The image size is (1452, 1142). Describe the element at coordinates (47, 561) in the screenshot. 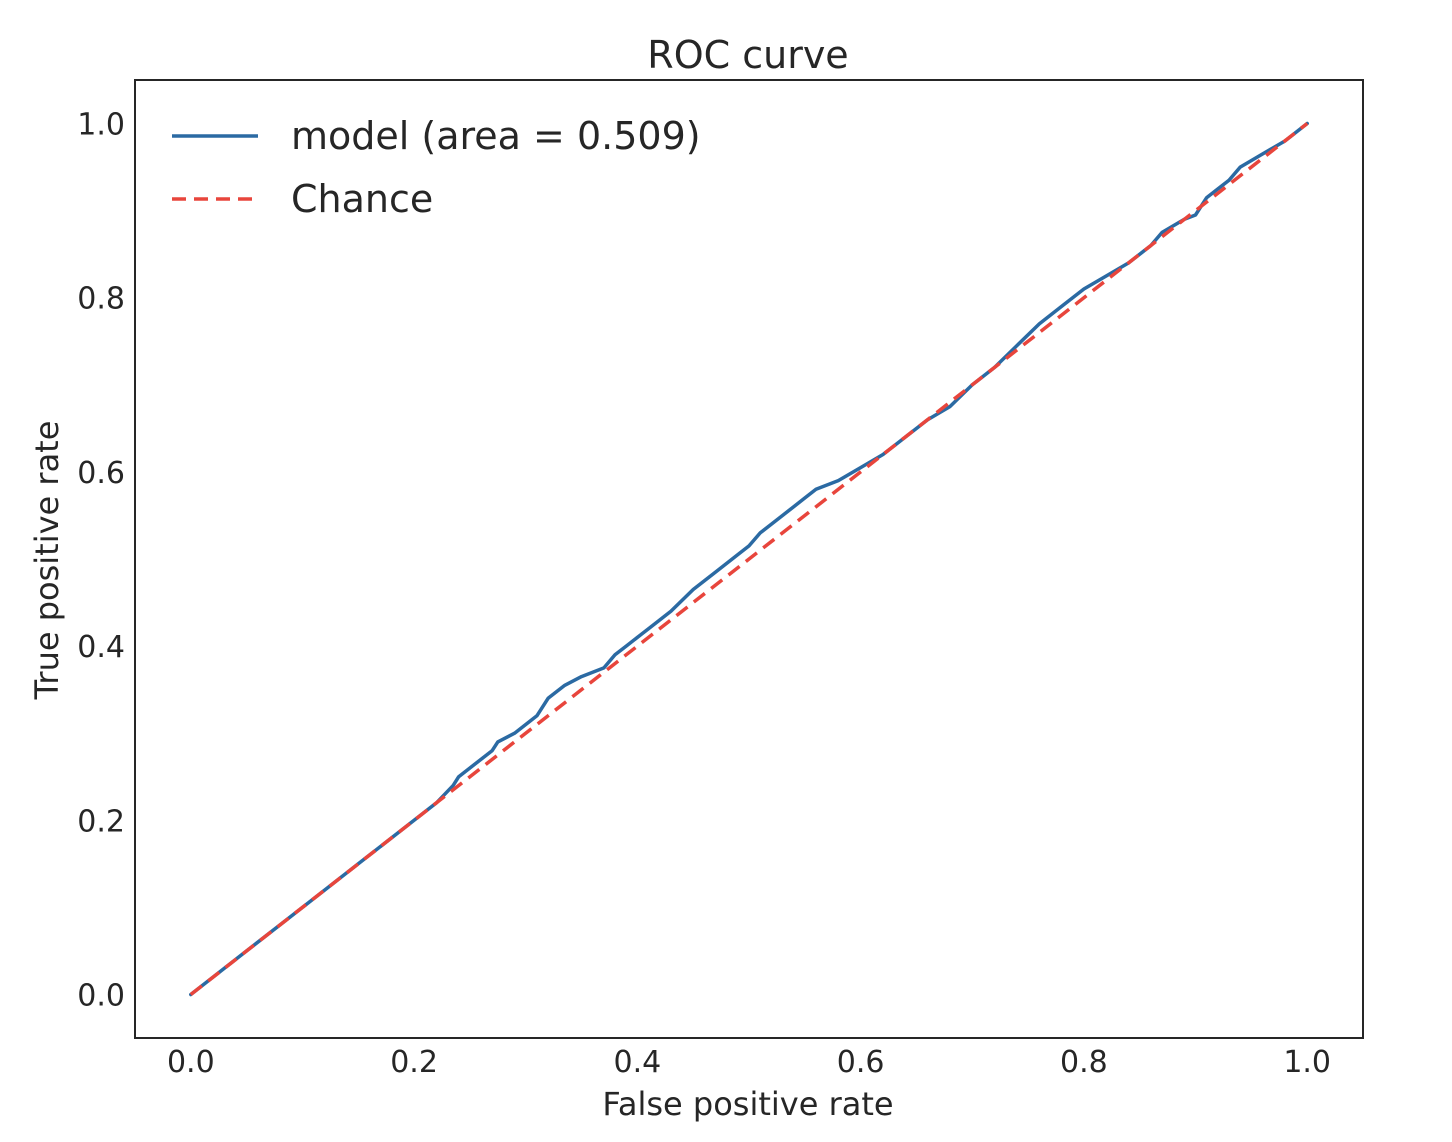

I see `y-axis-label: True positive rate` at that location.